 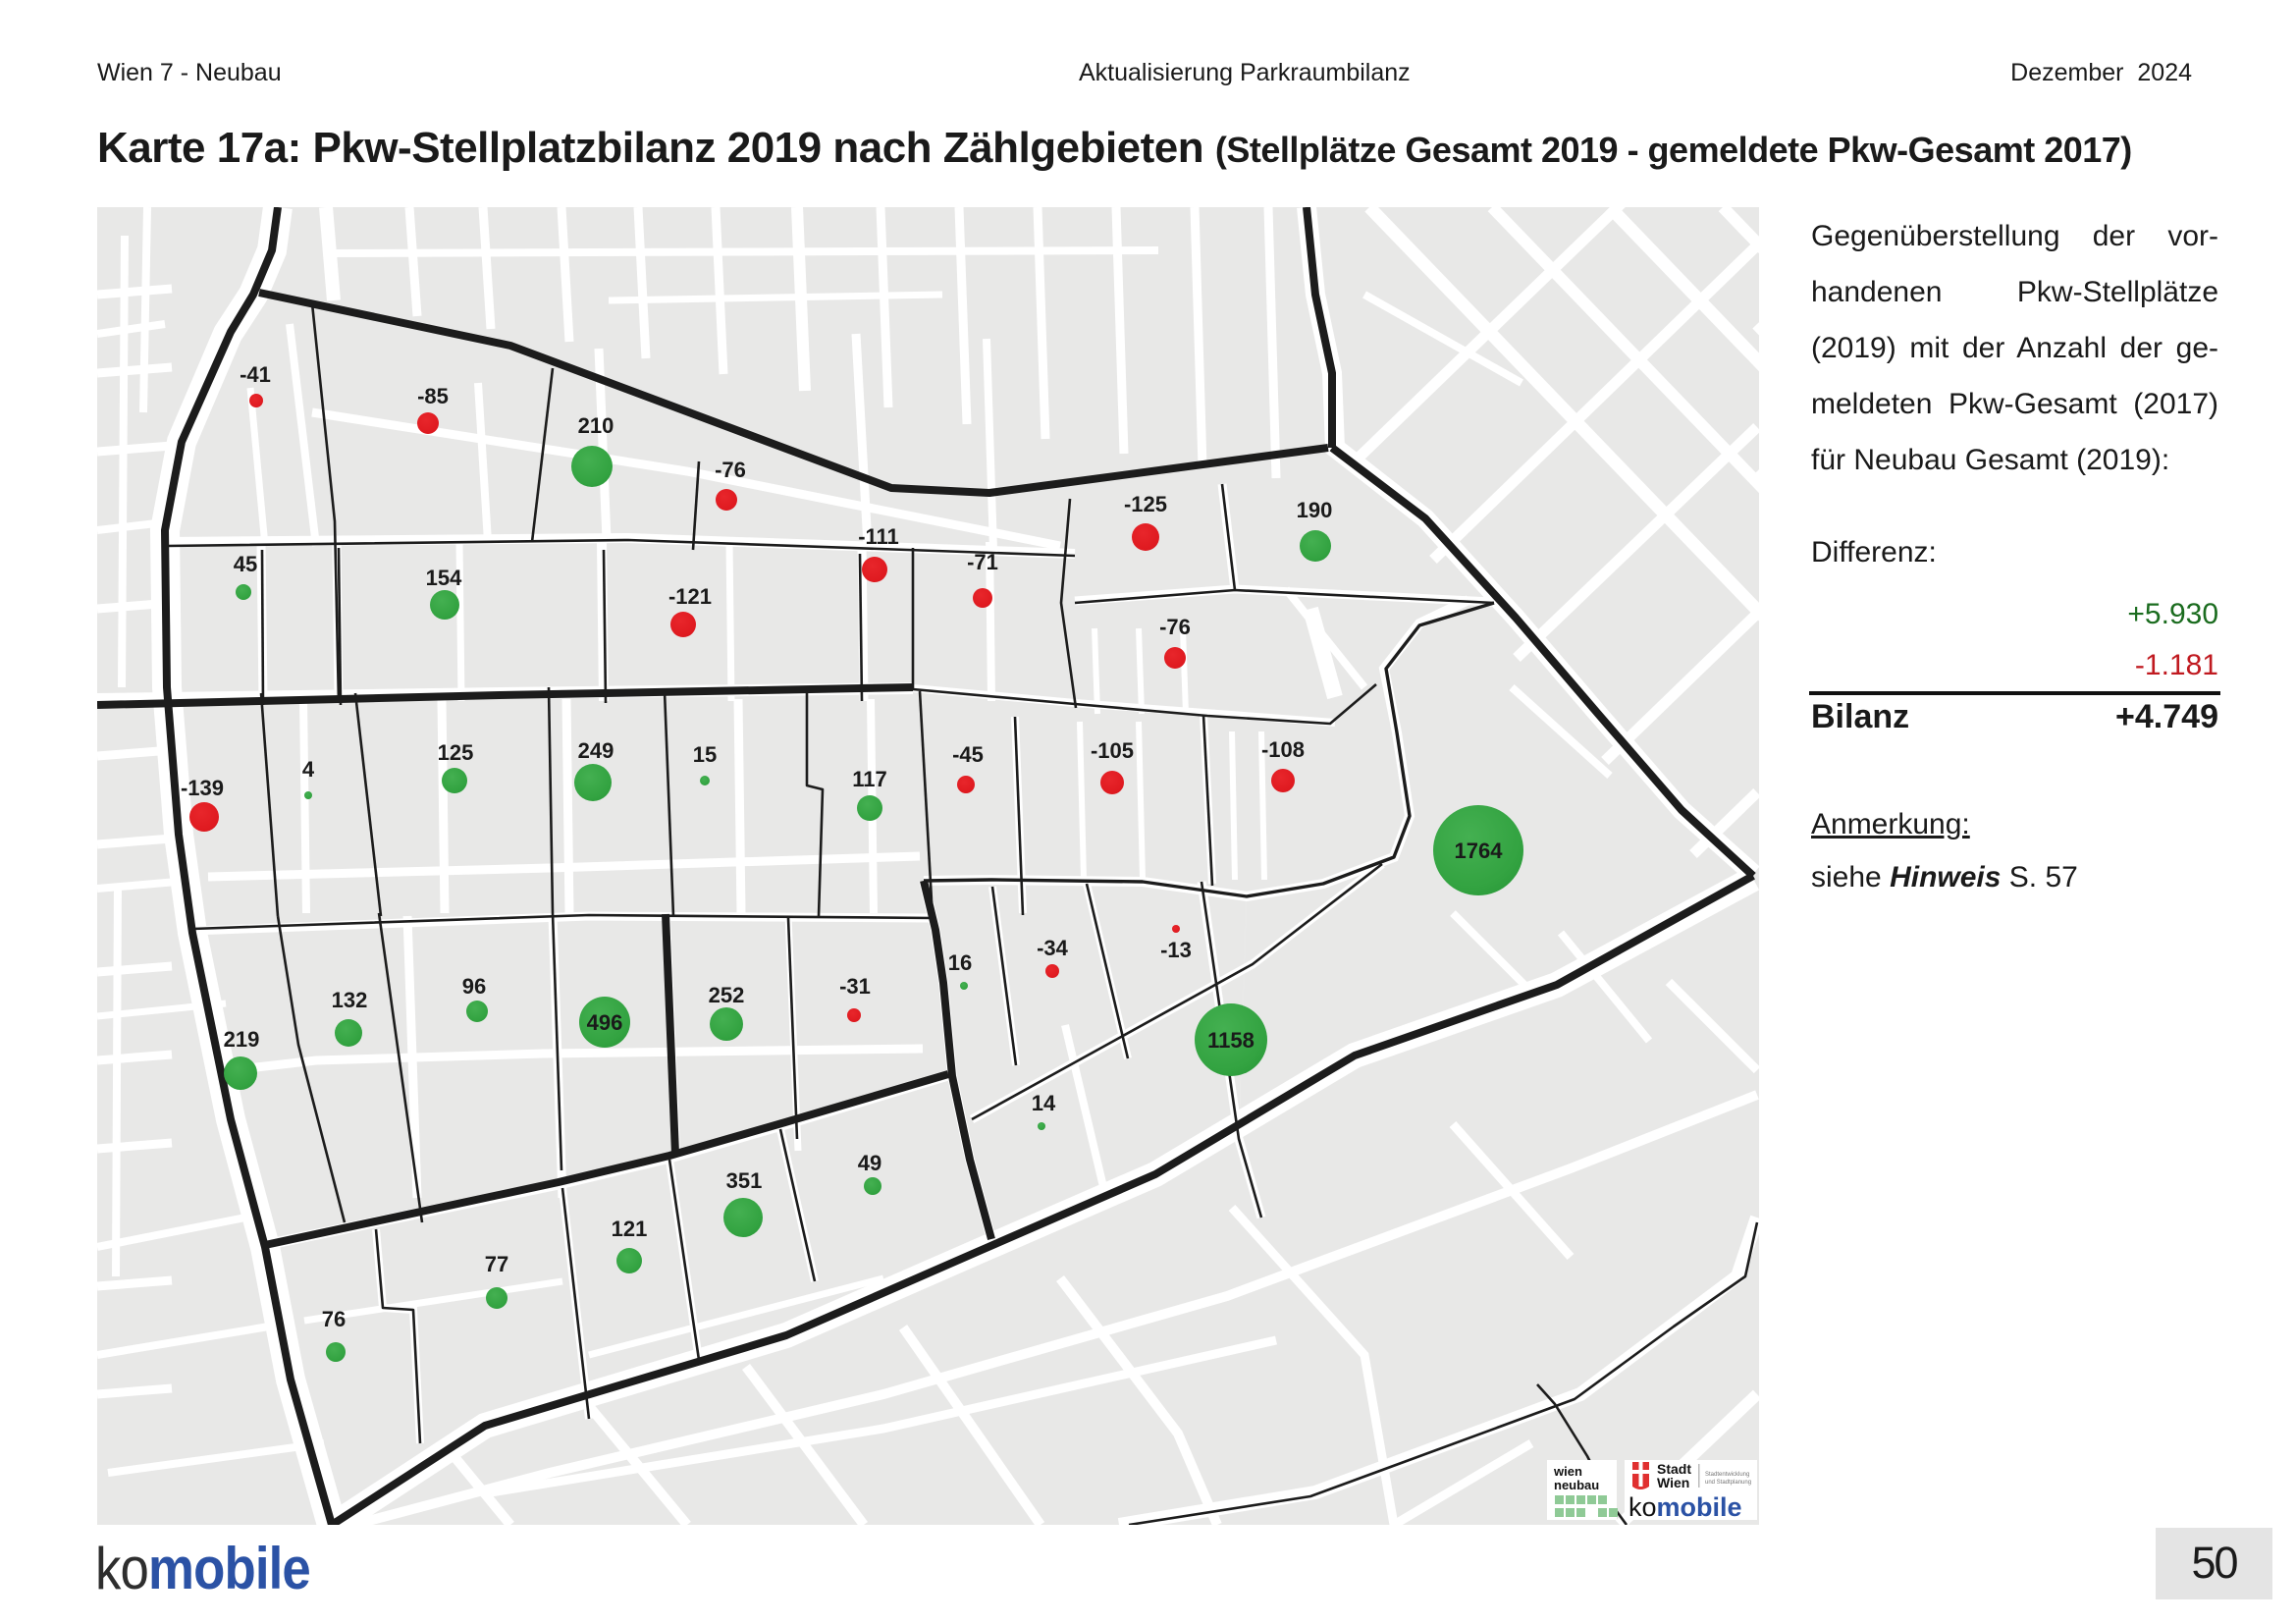 I want to click on svg-text: 45, so click(x=246, y=564).